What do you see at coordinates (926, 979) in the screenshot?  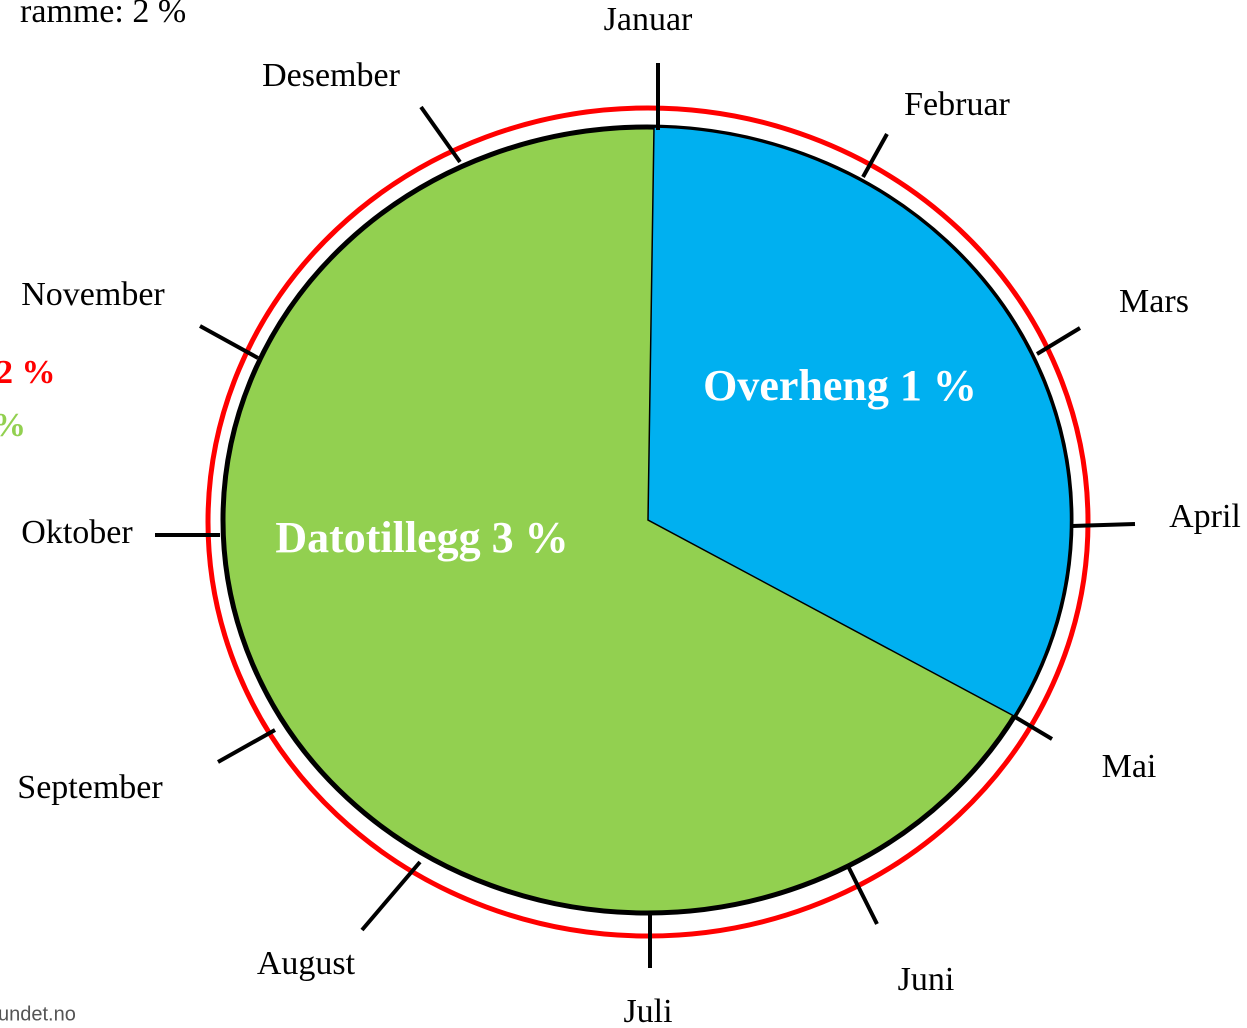 I see `month-label: Juni` at bounding box center [926, 979].